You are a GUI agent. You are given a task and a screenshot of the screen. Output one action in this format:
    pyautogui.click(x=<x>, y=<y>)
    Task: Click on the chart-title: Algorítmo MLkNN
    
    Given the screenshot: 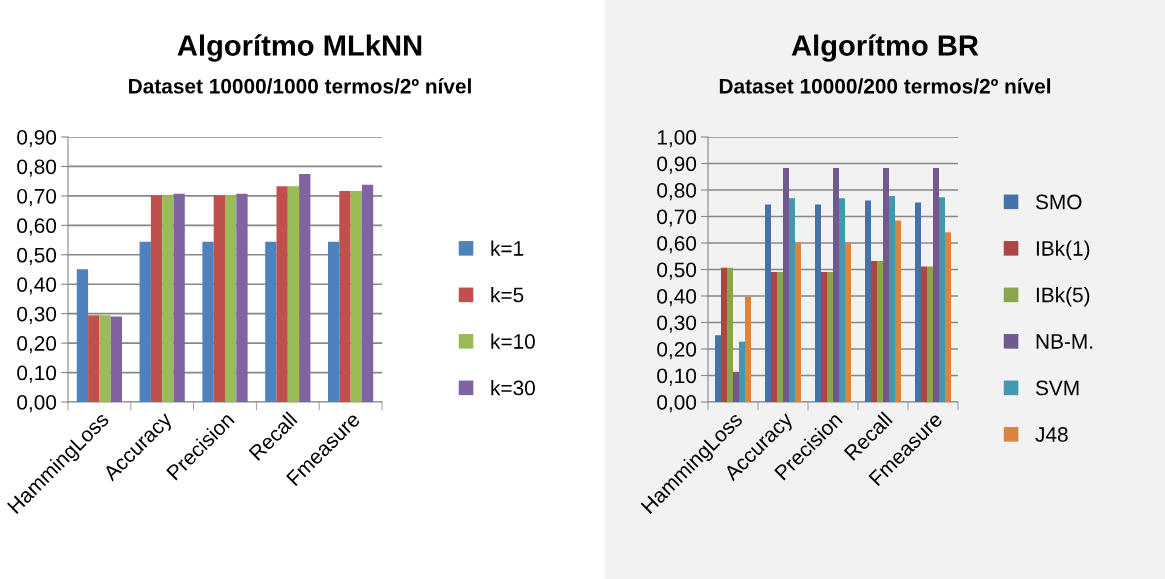 What is the action you would take?
    pyautogui.click(x=299, y=48)
    